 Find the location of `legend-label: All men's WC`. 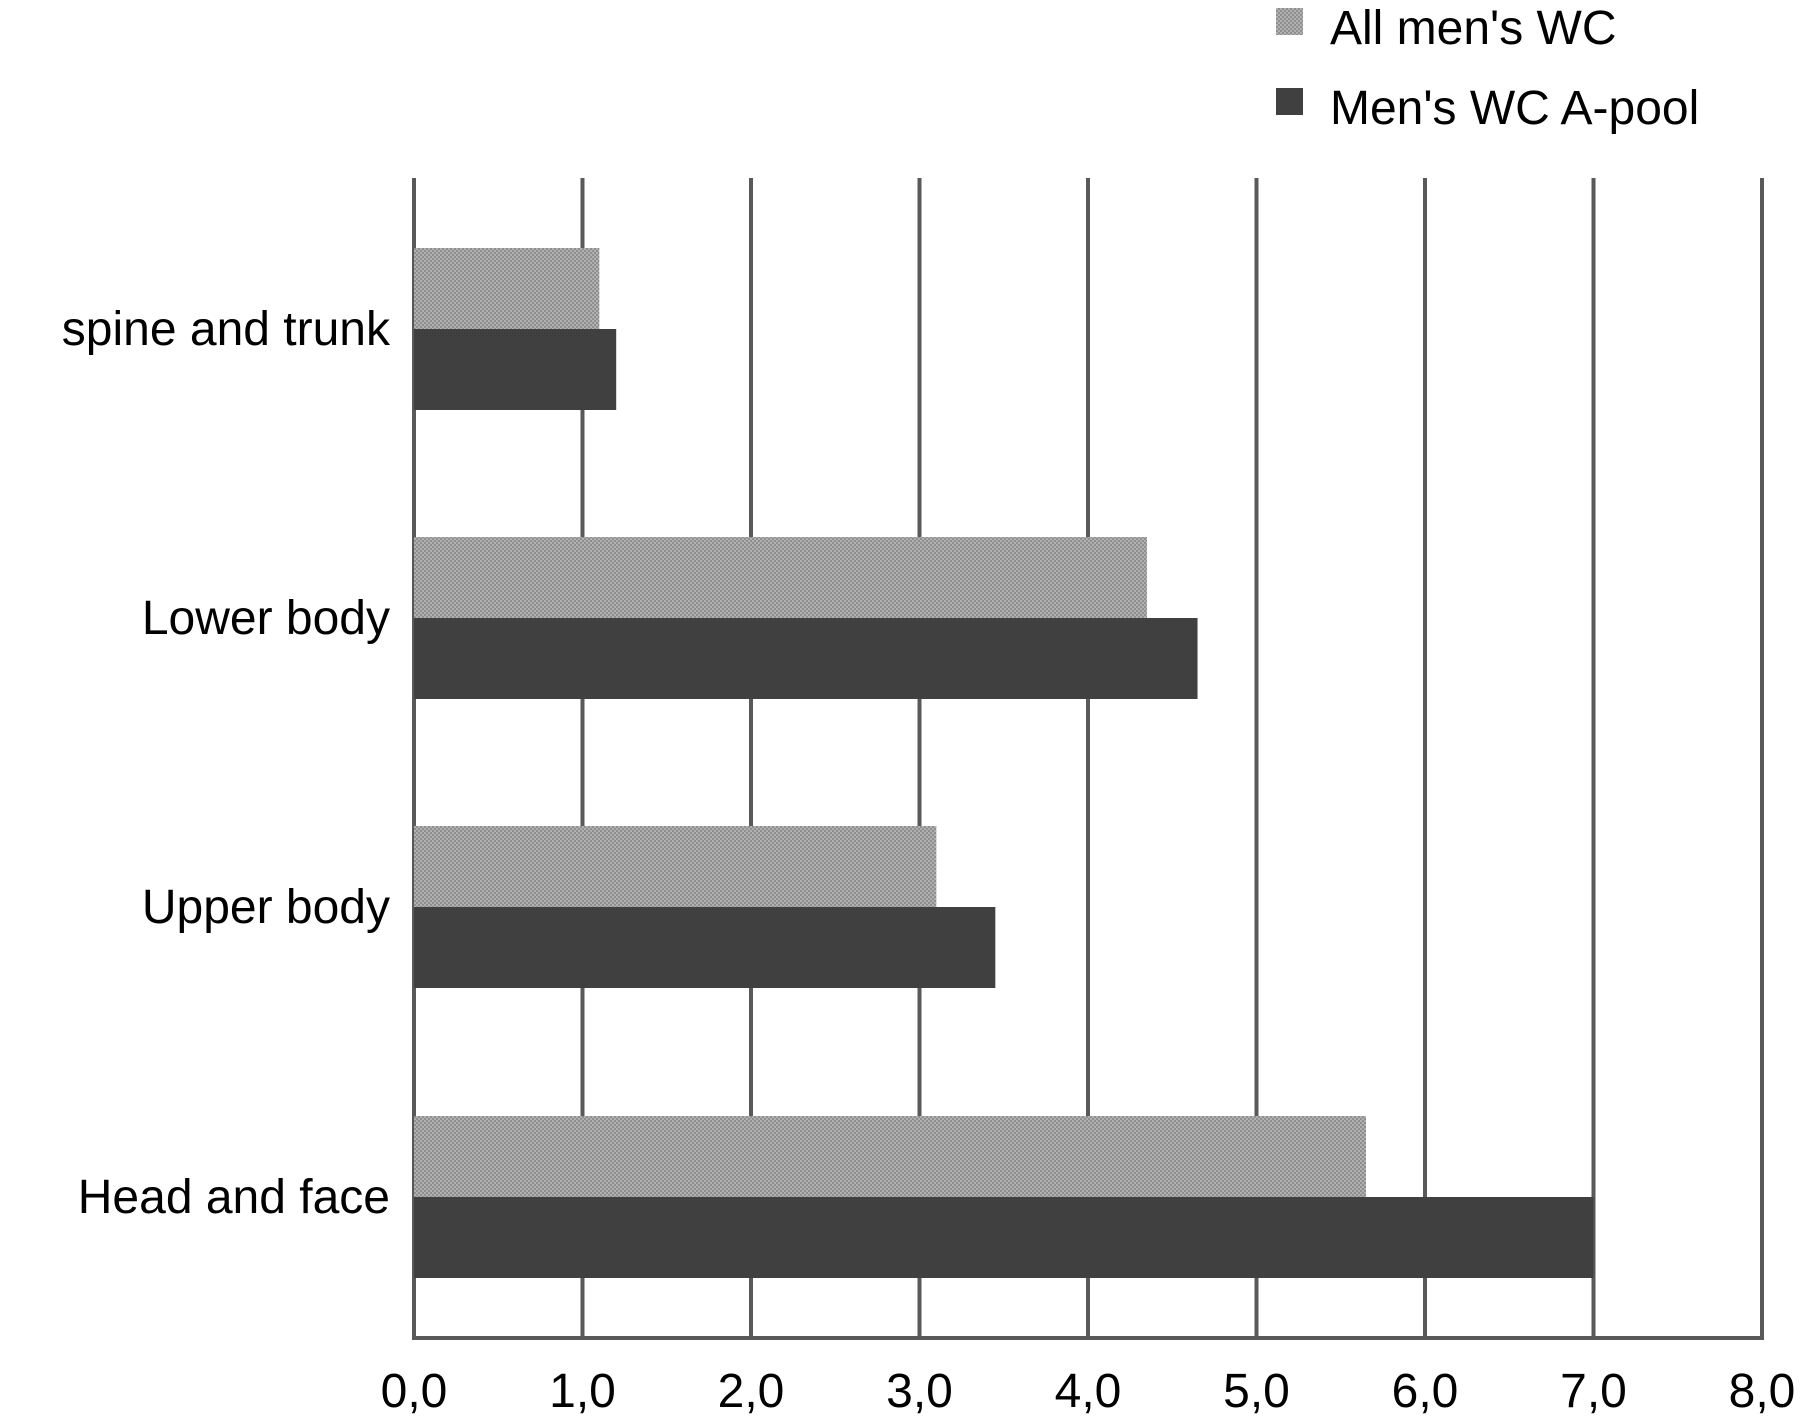

legend-label: All men's WC is located at coordinates (1473, 28).